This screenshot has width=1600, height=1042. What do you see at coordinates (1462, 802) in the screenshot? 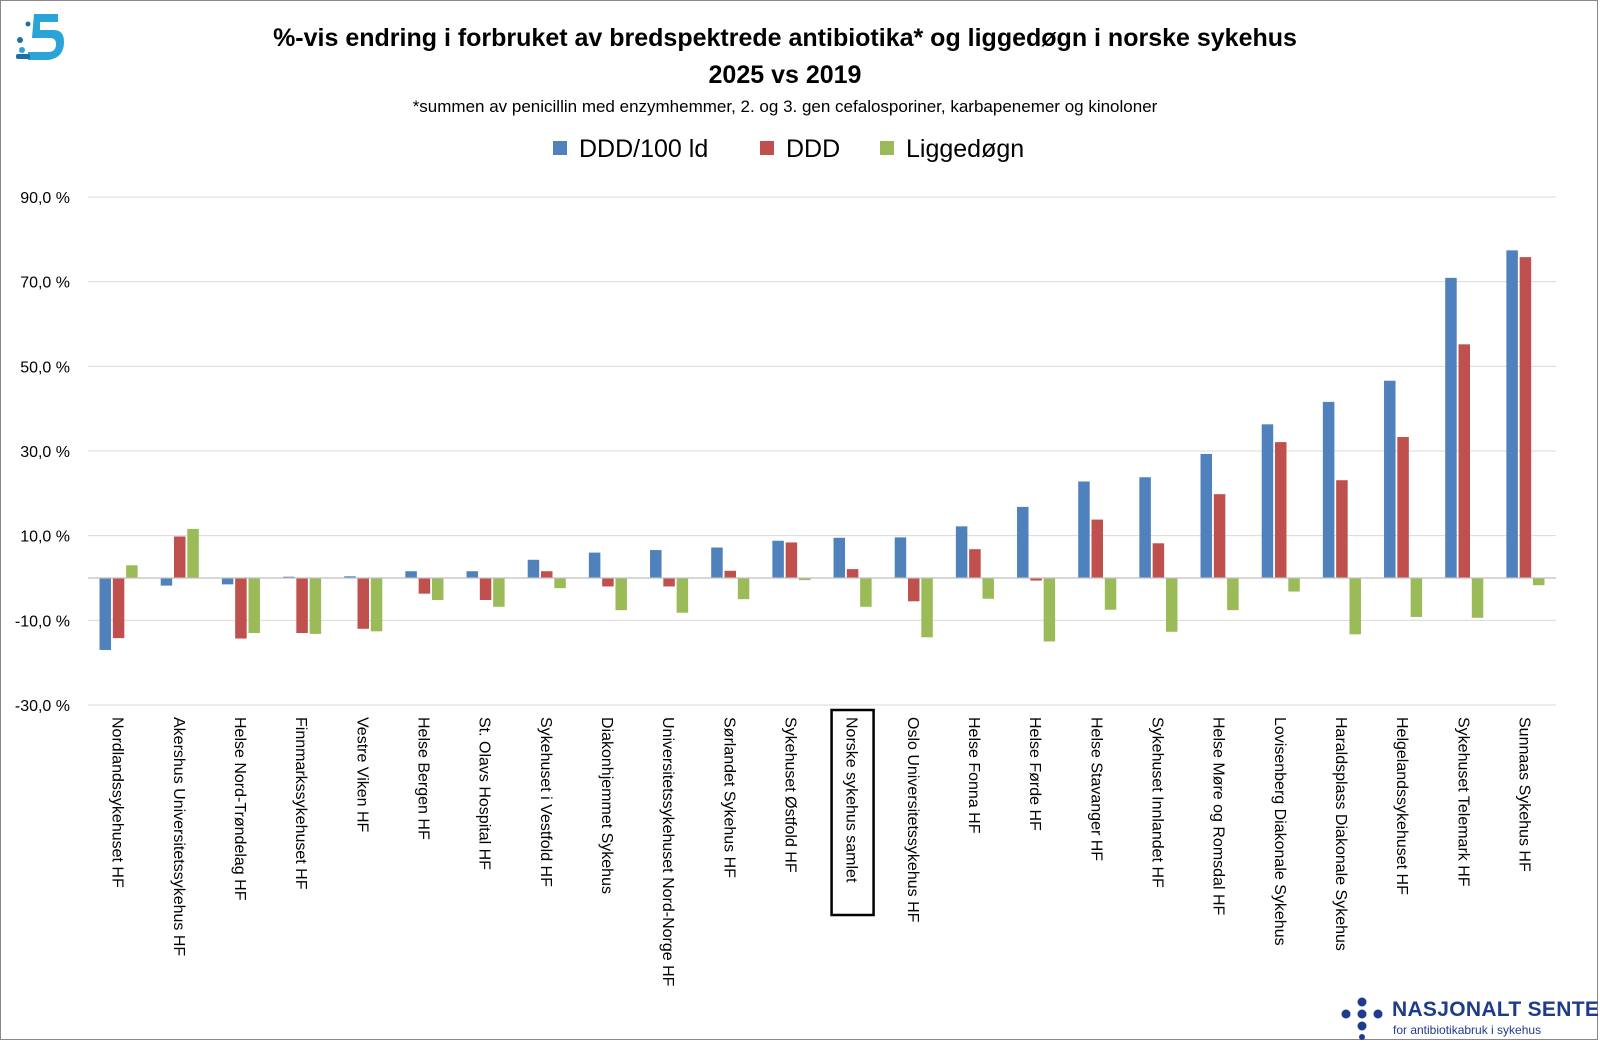
I see `x-tick-label: Sykehuset Telemark HF` at bounding box center [1462, 802].